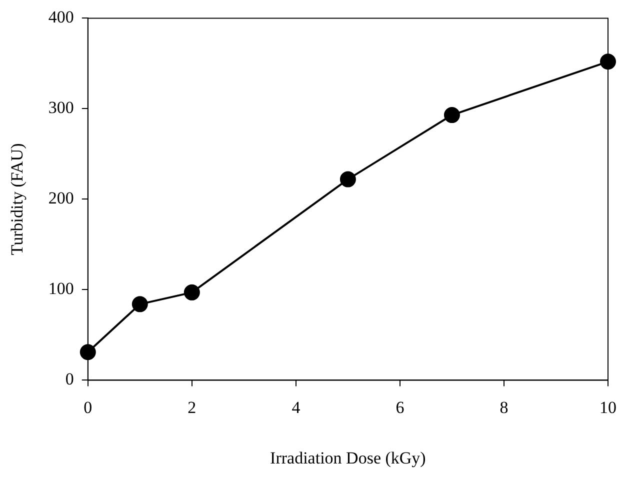 Image resolution: width=632 pixels, height=477 pixels. Describe the element at coordinates (69, 379) in the screenshot. I see `y-tick-label: 0` at that location.